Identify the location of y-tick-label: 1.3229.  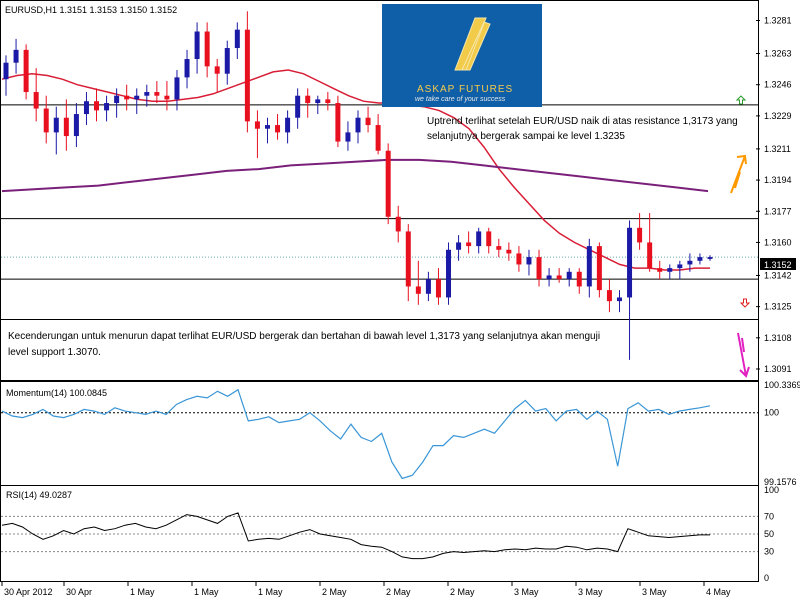
(778, 116).